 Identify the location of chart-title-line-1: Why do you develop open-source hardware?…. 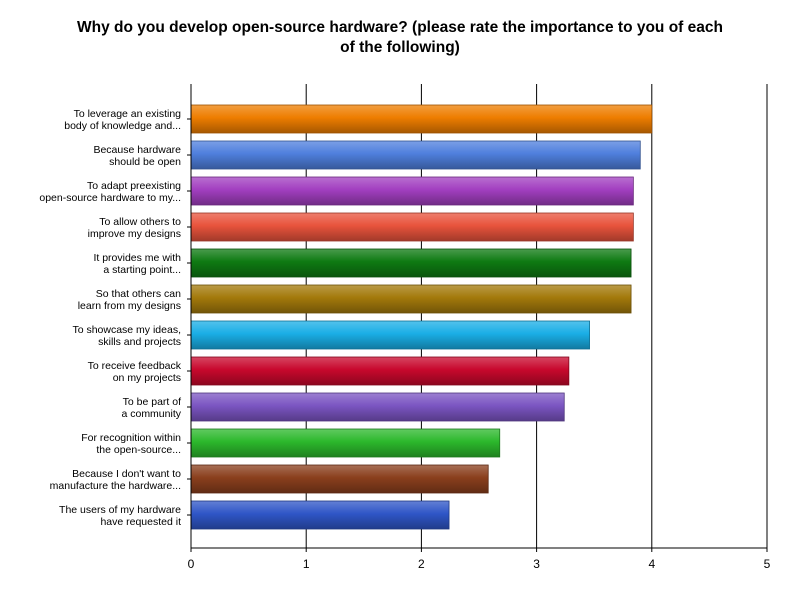
(400, 27).